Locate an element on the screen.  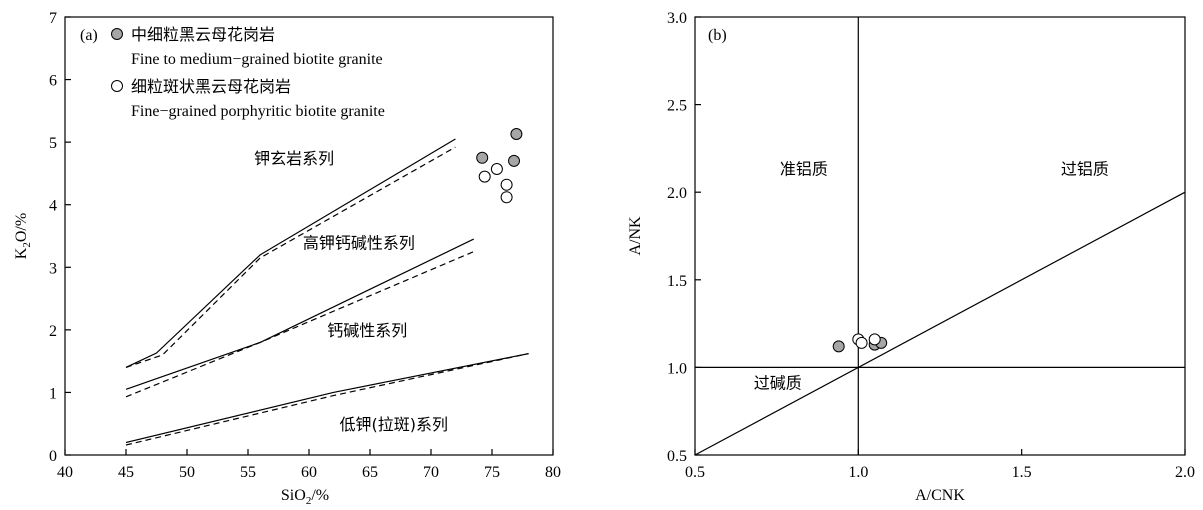
panel-b-label: (b) is located at coordinates (717, 35).